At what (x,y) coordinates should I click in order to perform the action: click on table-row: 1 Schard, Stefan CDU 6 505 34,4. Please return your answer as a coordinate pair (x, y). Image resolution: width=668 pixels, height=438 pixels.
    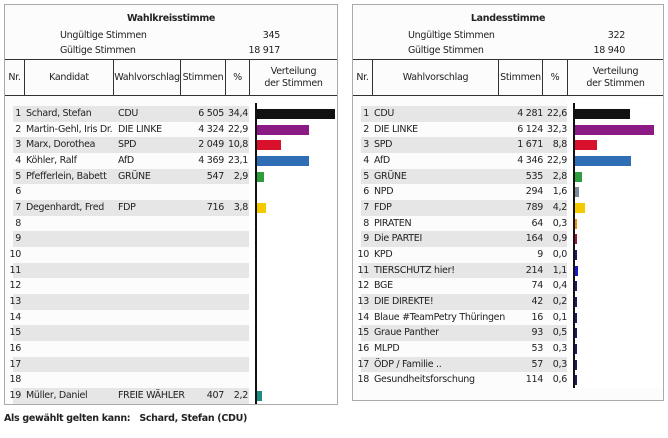
    Looking at the image, I should click on (131, 114).